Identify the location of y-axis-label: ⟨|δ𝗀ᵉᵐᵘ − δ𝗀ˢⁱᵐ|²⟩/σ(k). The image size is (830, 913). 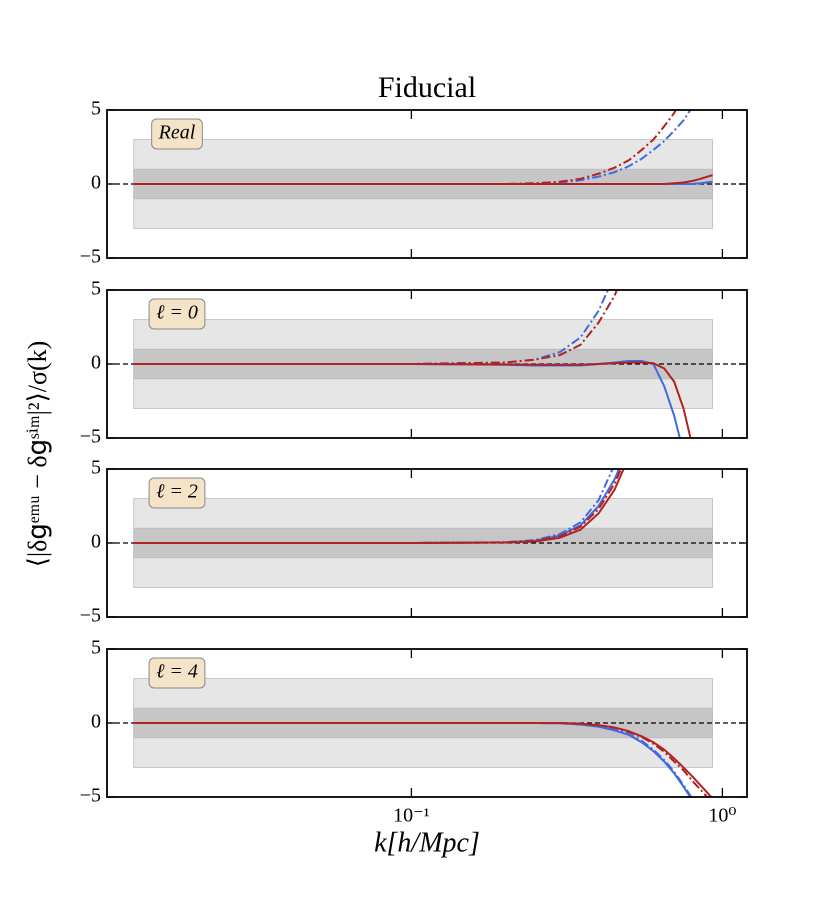
(37, 454).